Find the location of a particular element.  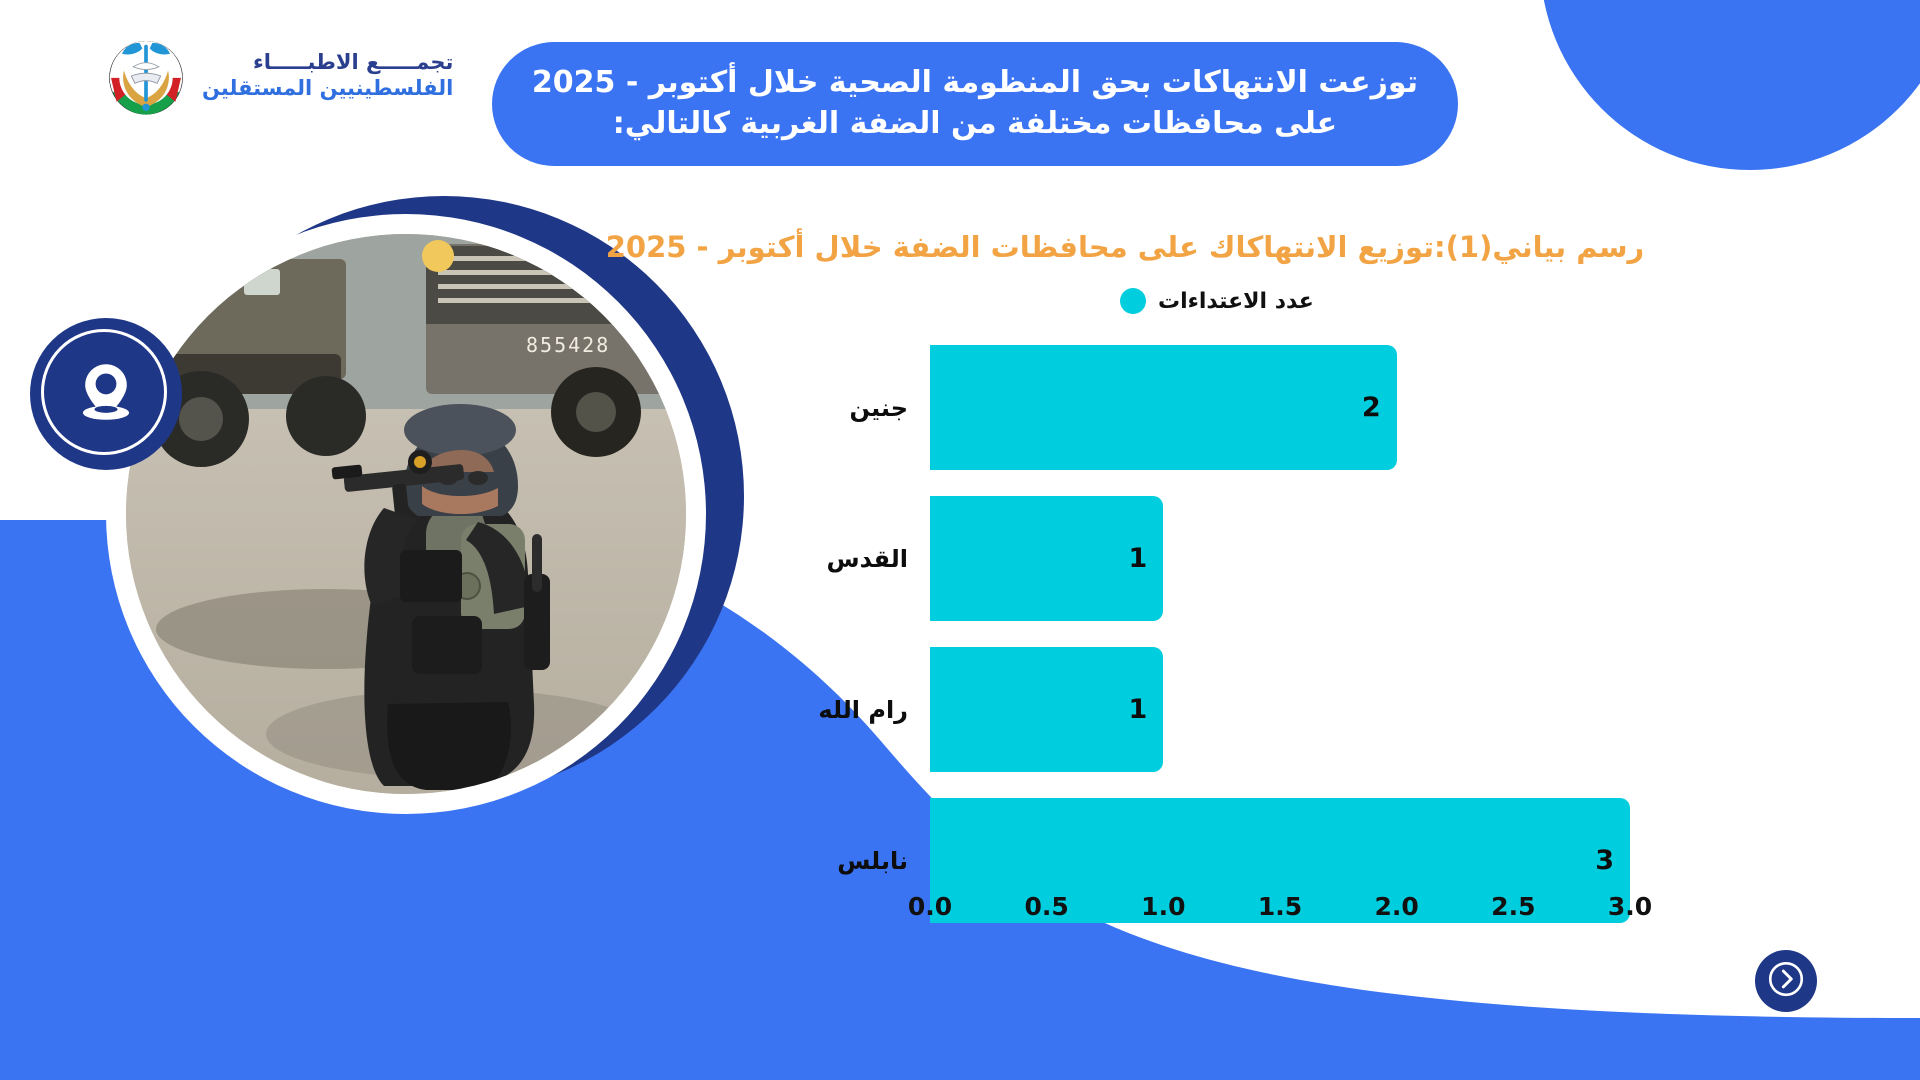

legend-entry-label: عدد الاعتداءات is located at coordinates (1236, 301).